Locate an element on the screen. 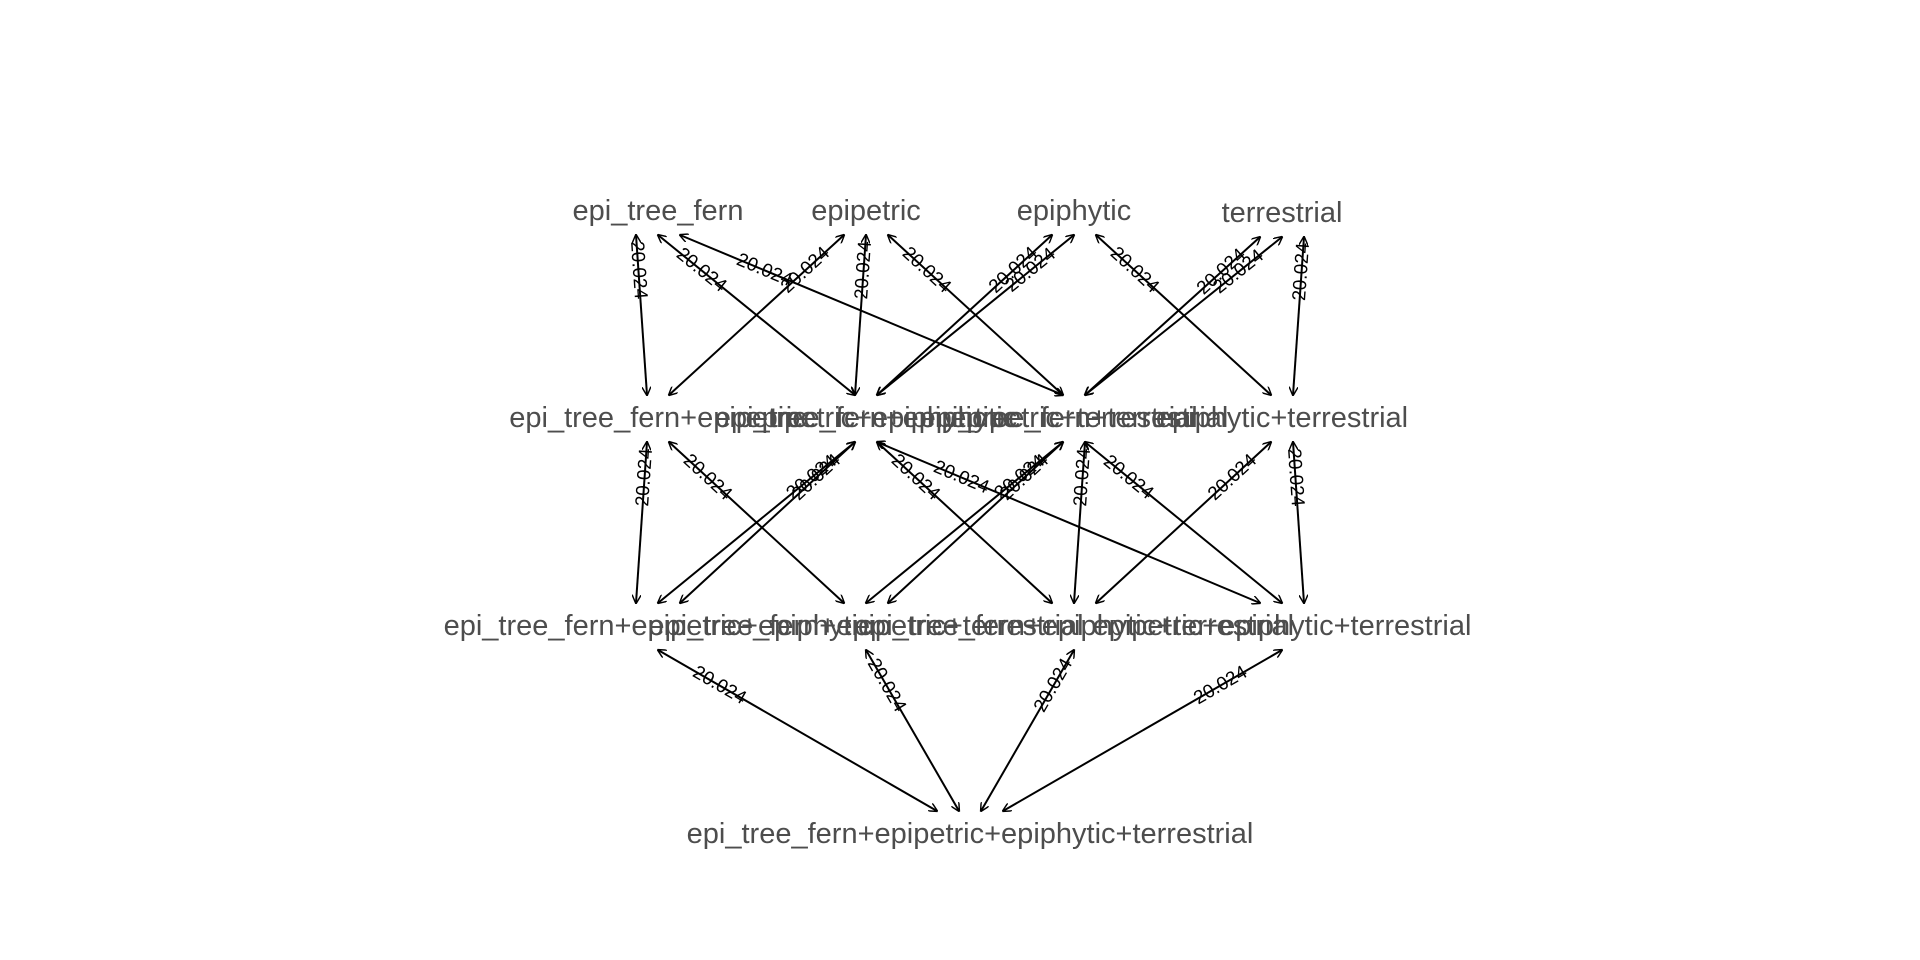 Image resolution: width=1920 pixels, height=960 pixels. node-label-n6: epi_tree_fern+epiphytic is located at coordinates (866, 418).